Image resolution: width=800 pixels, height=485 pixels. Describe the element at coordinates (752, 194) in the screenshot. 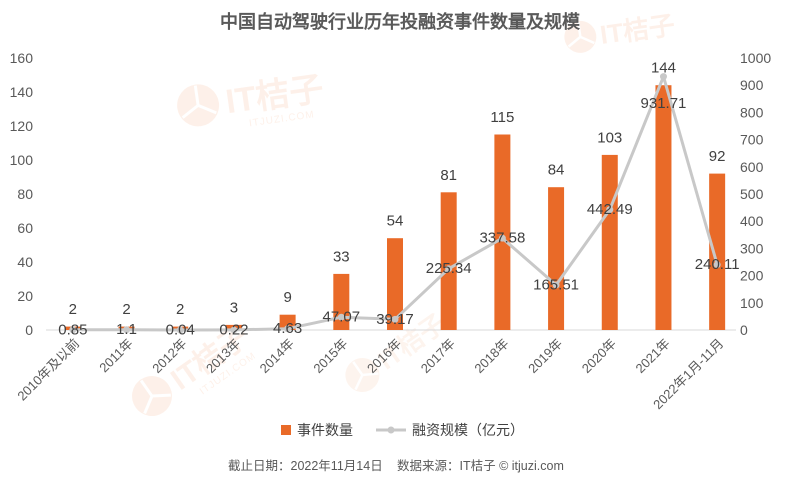

I see `right-axis-tick-label: 500` at that location.